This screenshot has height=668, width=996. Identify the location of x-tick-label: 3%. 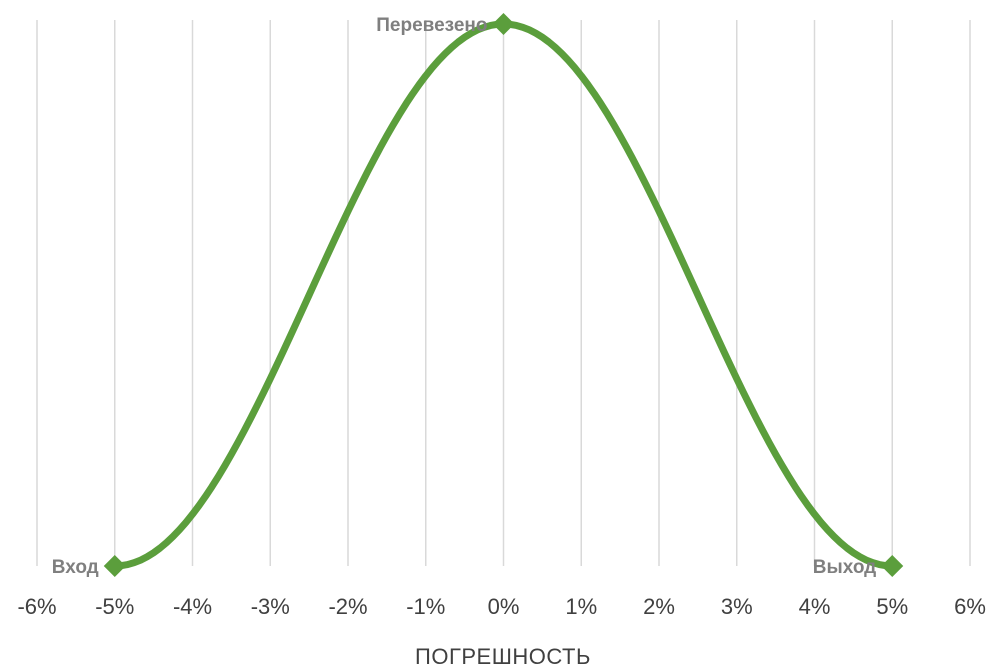
(737, 606).